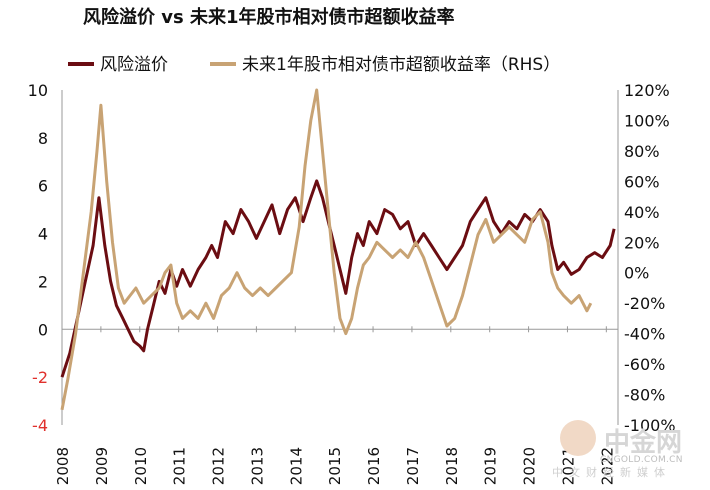 This screenshot has width=710, height=490. I want to click on y-right-tick-label: -100%, so click(650, 425).